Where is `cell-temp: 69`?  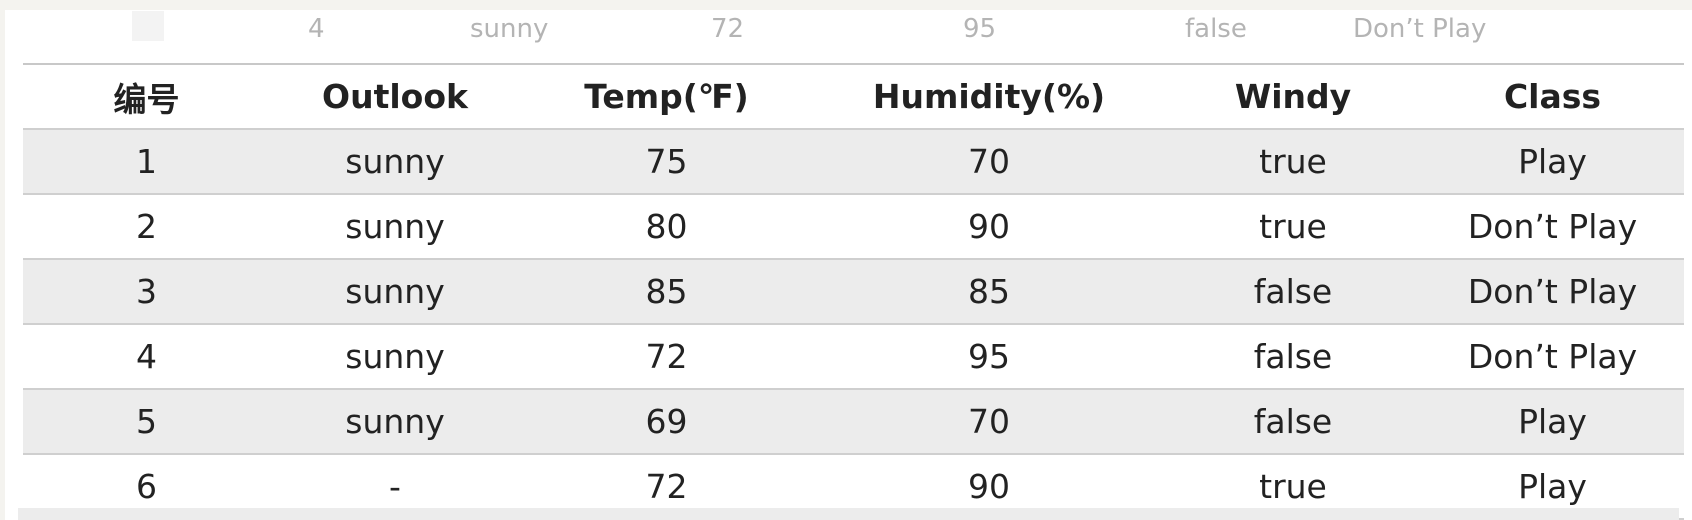
cell-temp: 69 is located at coordinates (666, 421).